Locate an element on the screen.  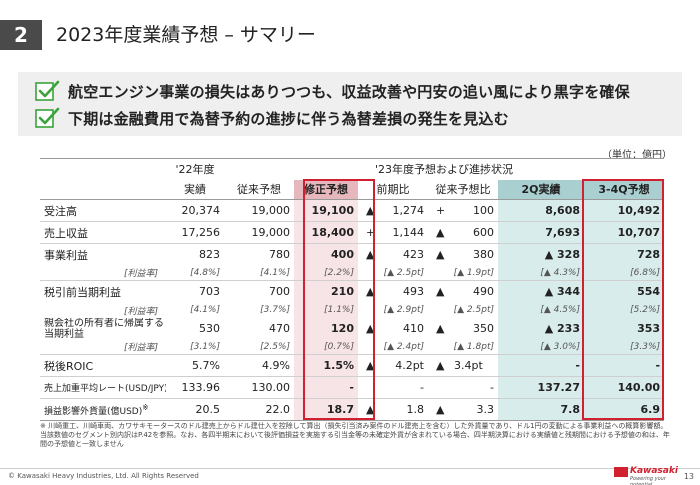
table-header-row: '22年度 '23年度予想および進捗状況 is located at coordinates (352, 169).